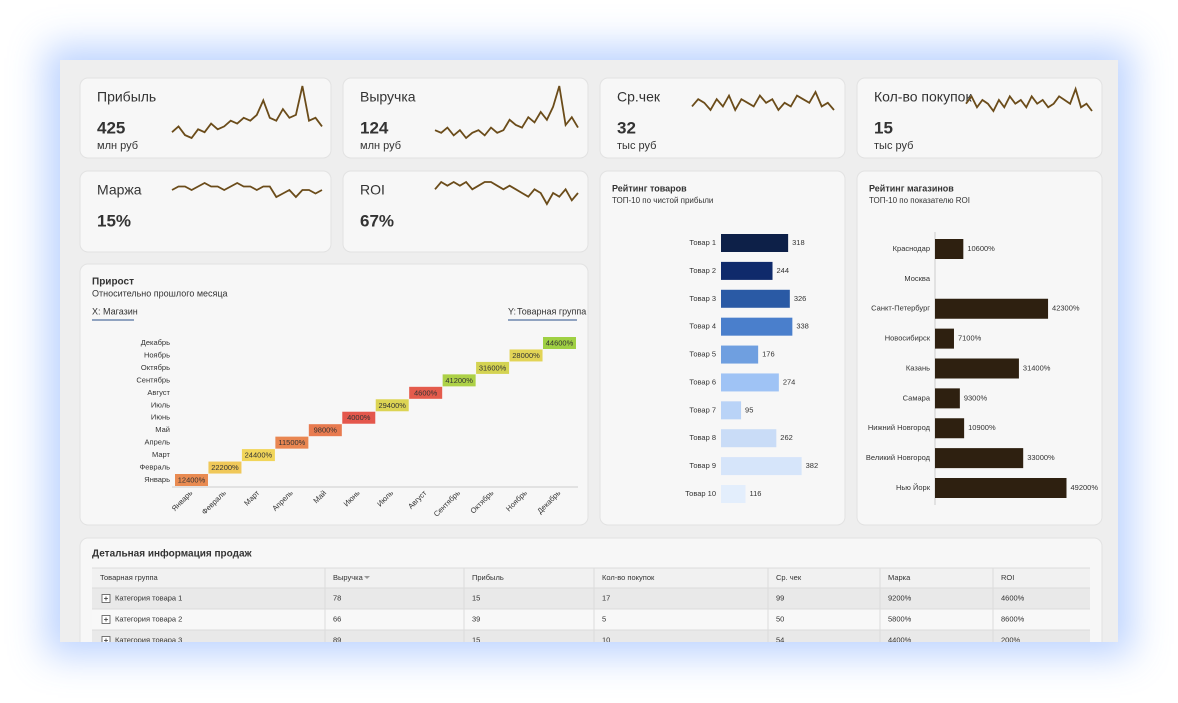 Image resolution: width=1178 pixels, height=703 pixels. I want to click on table-cell: 9200%, so click(900, 597).